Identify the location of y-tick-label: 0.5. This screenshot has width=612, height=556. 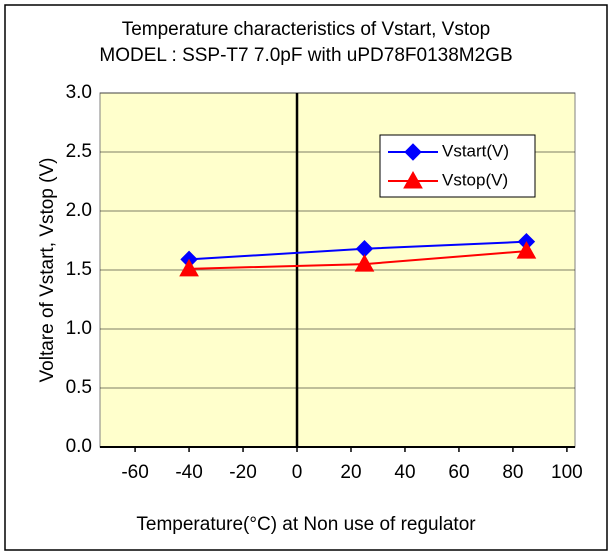
(79, 387).